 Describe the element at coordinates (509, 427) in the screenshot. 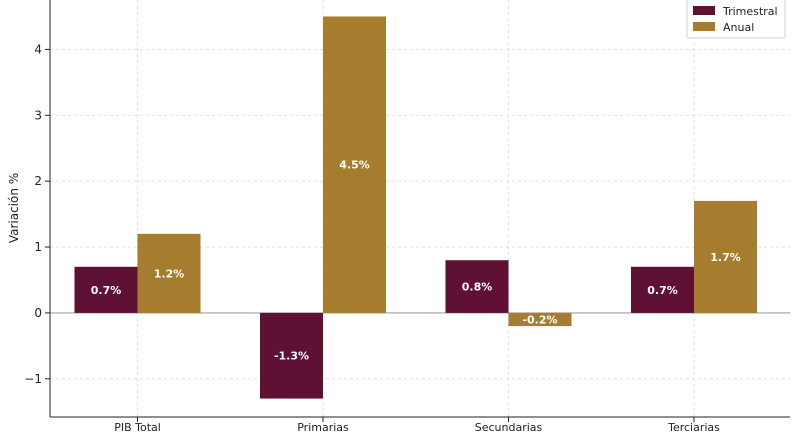

I see `x-tick-label: Secundarias` at that location.